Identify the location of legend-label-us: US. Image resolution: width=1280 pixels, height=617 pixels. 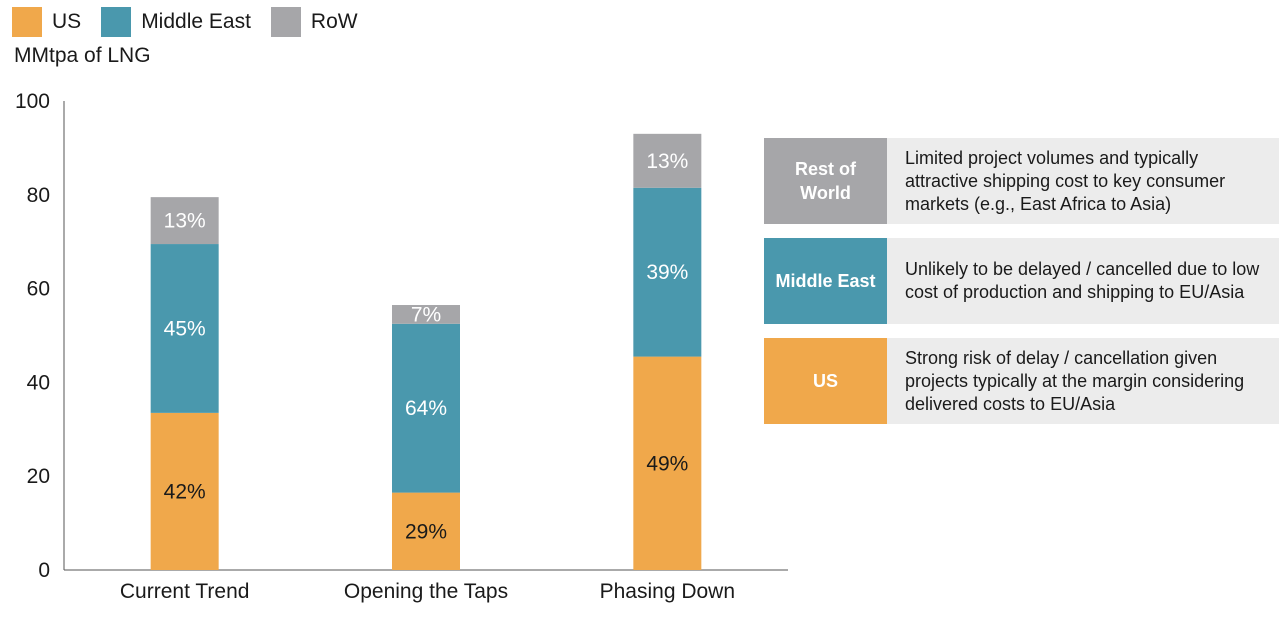
(67, 21).